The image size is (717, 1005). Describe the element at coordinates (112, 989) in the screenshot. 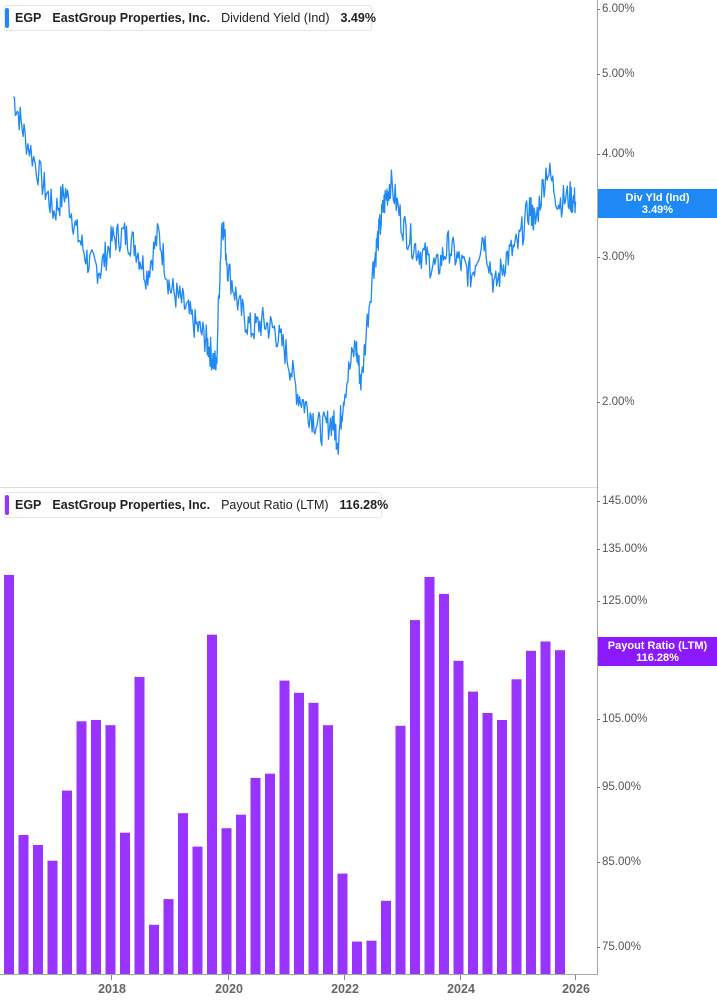

I see `x-tick-label: 2018` at that location.